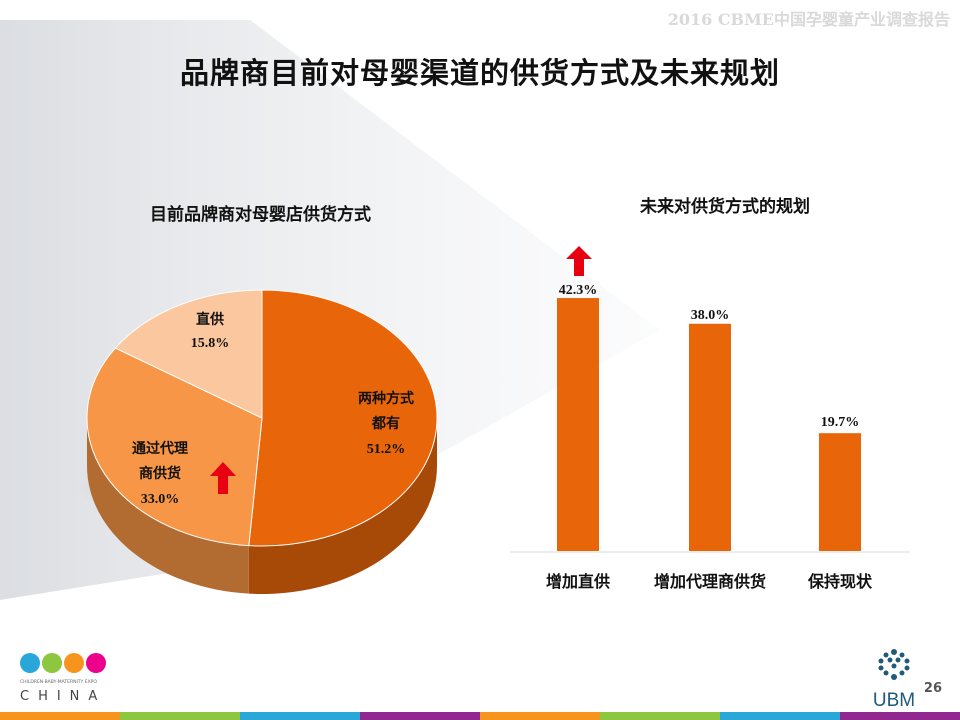 This screenshot has height=720, width=960. What do you see at coordinates (63, 678) in the screenshot?
I see `cbme-logo: CHILDREN·BABY·MATERNITY EXPO CHINA` at bounding box center [63, 678].